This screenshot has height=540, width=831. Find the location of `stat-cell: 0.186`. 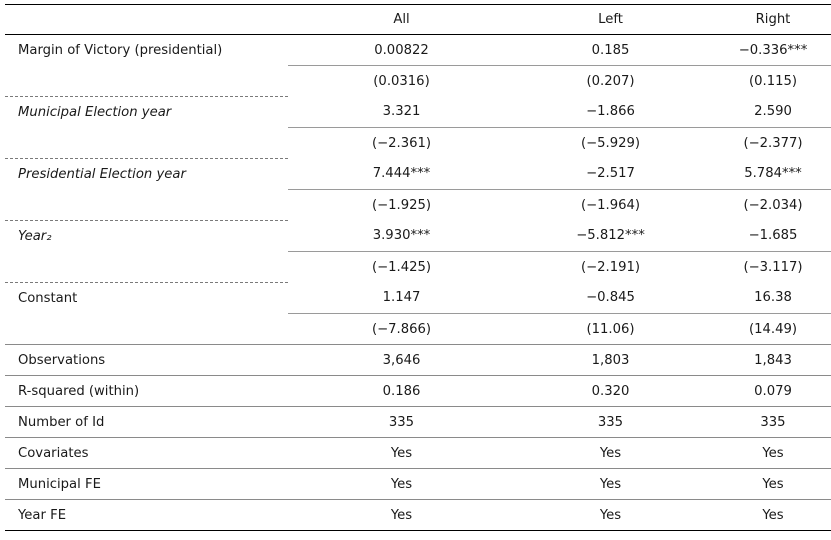

stat-cell: 0.186 is located at coordinates (401, 391).